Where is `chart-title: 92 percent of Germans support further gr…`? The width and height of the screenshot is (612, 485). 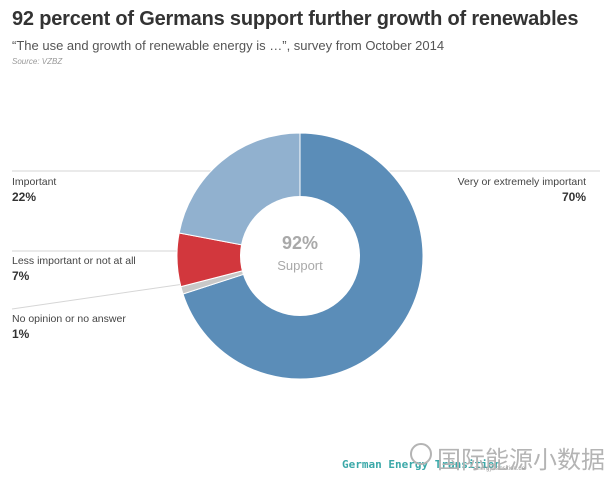 chart-title: 92 percent of Germans support further gr… is located at coordinates (295, 19).